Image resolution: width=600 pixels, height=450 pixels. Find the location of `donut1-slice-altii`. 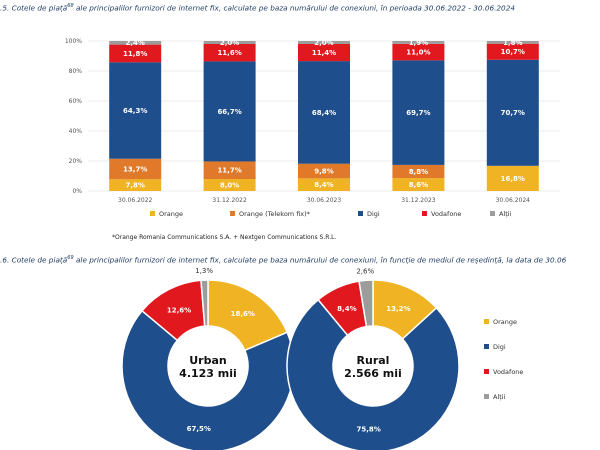

donut1-slice-altii is located at coordinates (204, 303).